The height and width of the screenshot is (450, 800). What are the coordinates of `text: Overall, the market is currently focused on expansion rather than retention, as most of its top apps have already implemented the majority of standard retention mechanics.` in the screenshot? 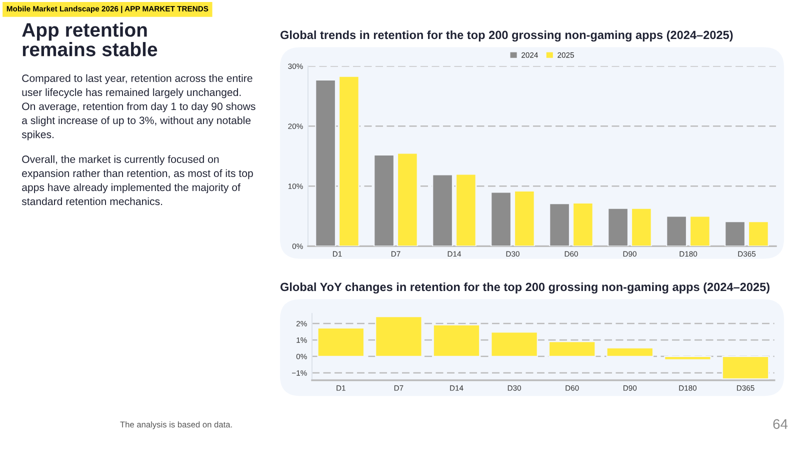 It's located at (137, 180).